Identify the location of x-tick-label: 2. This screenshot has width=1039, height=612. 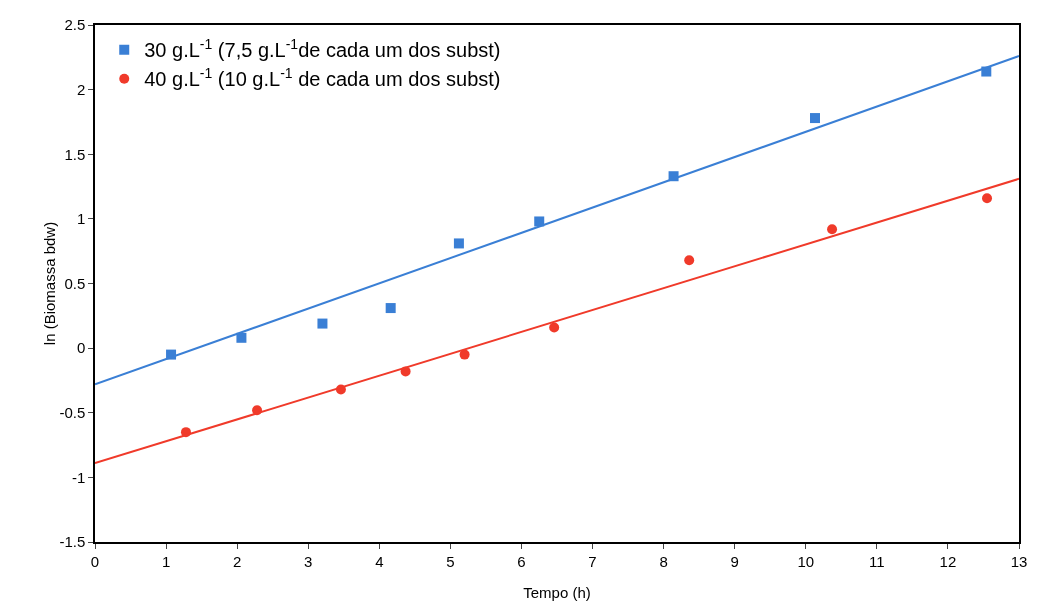
(237, 561).